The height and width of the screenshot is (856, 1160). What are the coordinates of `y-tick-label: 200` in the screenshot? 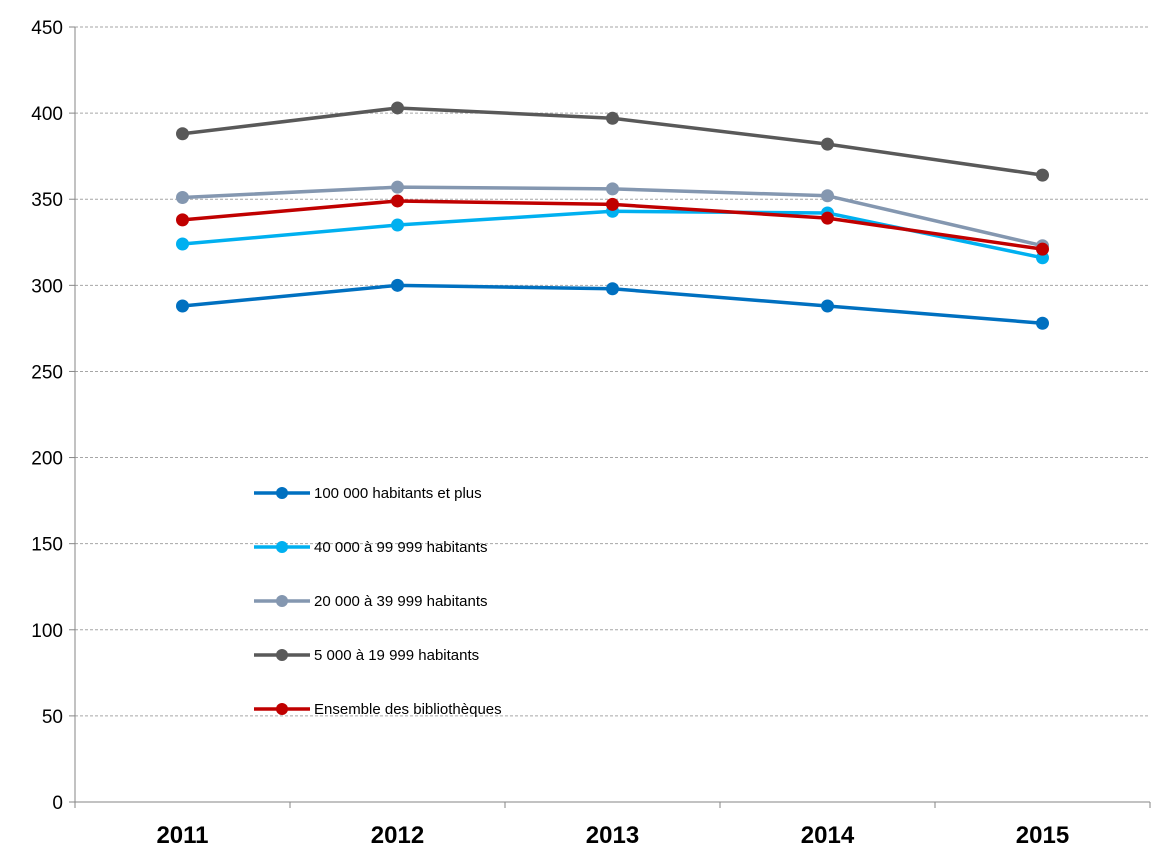 It's located at (47, 459).